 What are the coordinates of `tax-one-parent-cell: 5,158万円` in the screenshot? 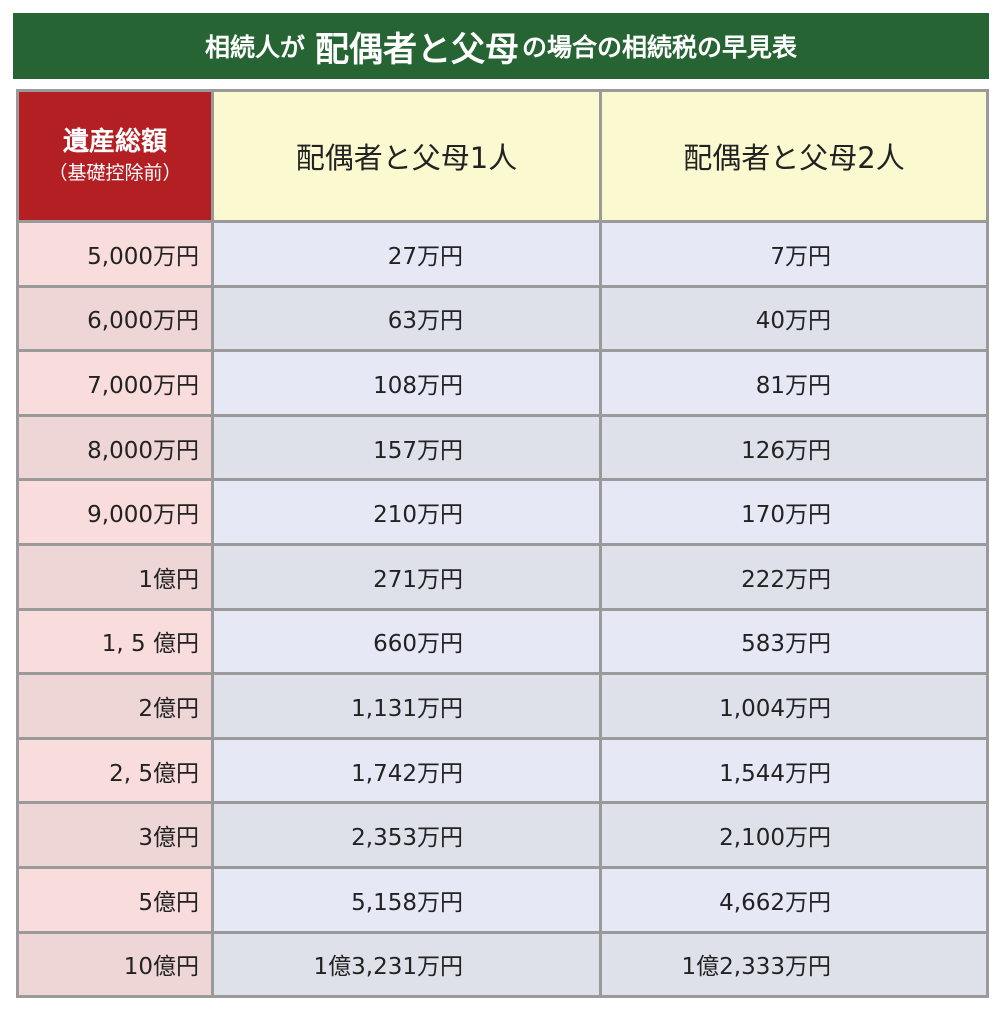 It's located at (406, 899).